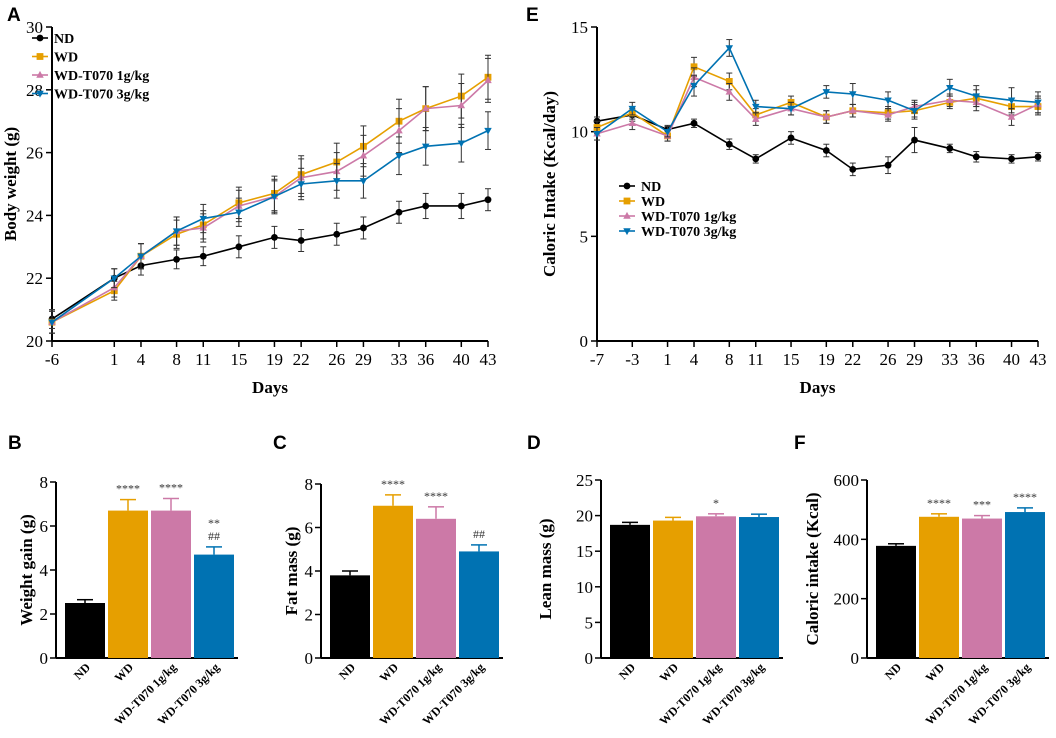 Image resolution: width=1056 pixels, height=738 pixels. Describe the element at coordinates (280, 443) in the screenshot. I see `panel-label: C` at that location.